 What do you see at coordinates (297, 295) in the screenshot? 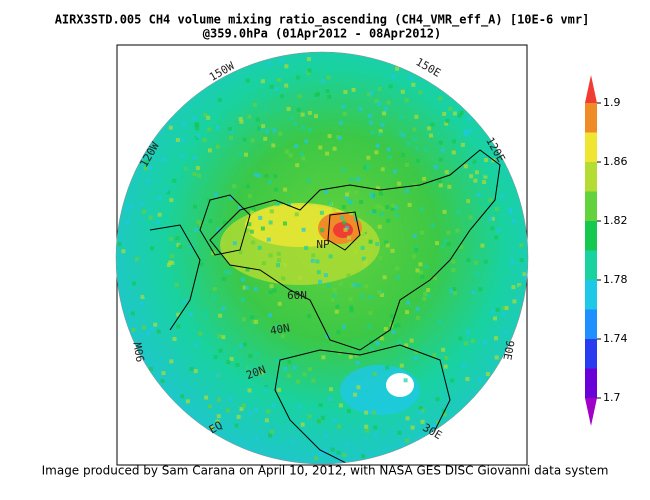
I see `map-label: 60N` at bounding box center [297, 295].